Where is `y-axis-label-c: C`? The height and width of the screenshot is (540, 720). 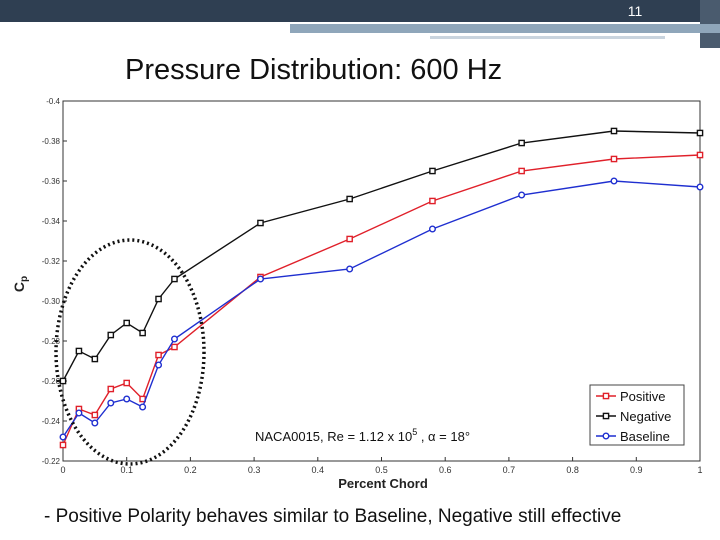 y-axis-label-c: C is located at coordinates (19, 287).